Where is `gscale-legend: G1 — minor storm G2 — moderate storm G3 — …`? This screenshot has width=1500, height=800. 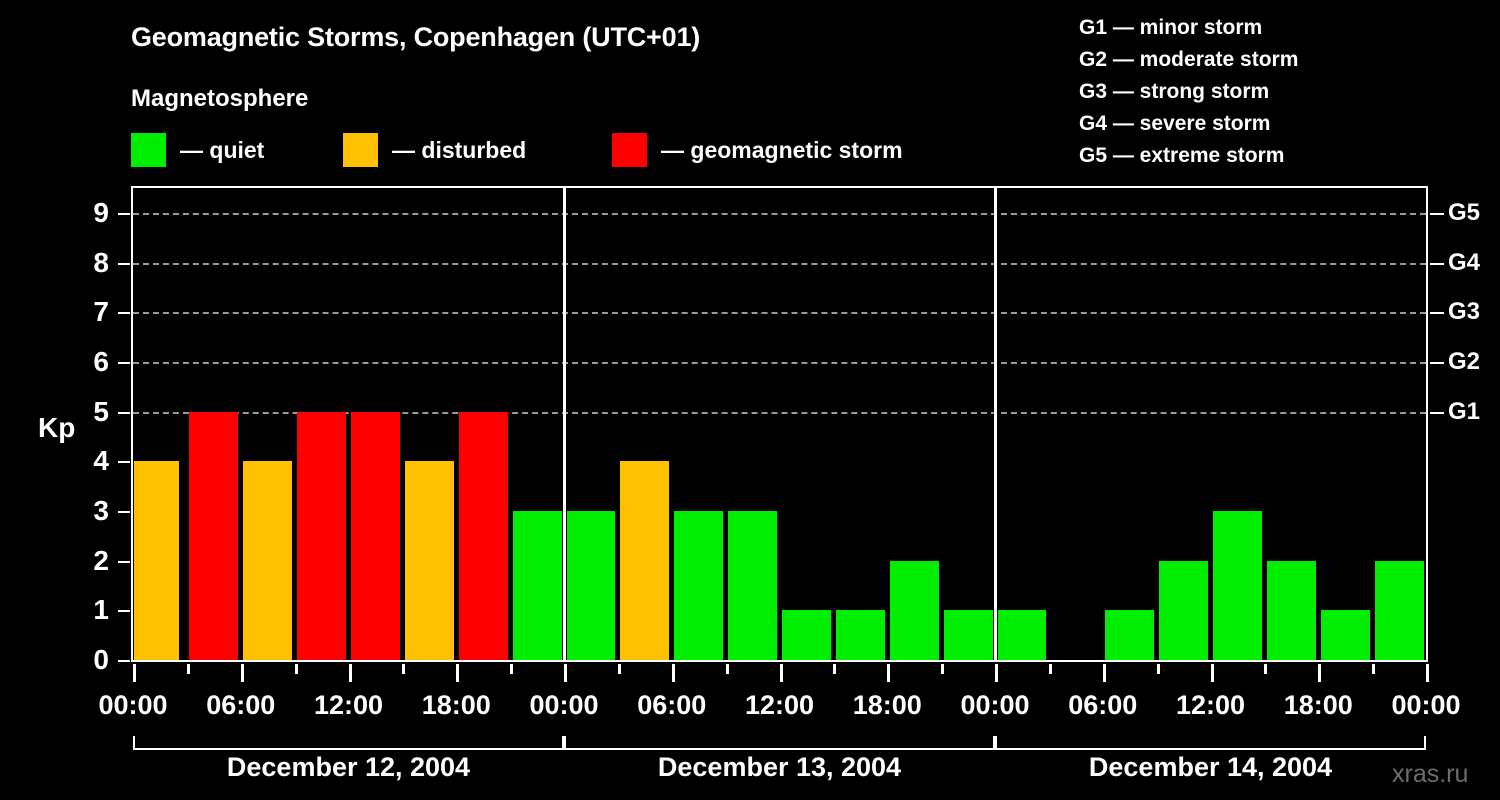 gscale-legend: G1 — minor storm G2 — moderate storm G3 — … is located at coordinates (1188, 92).